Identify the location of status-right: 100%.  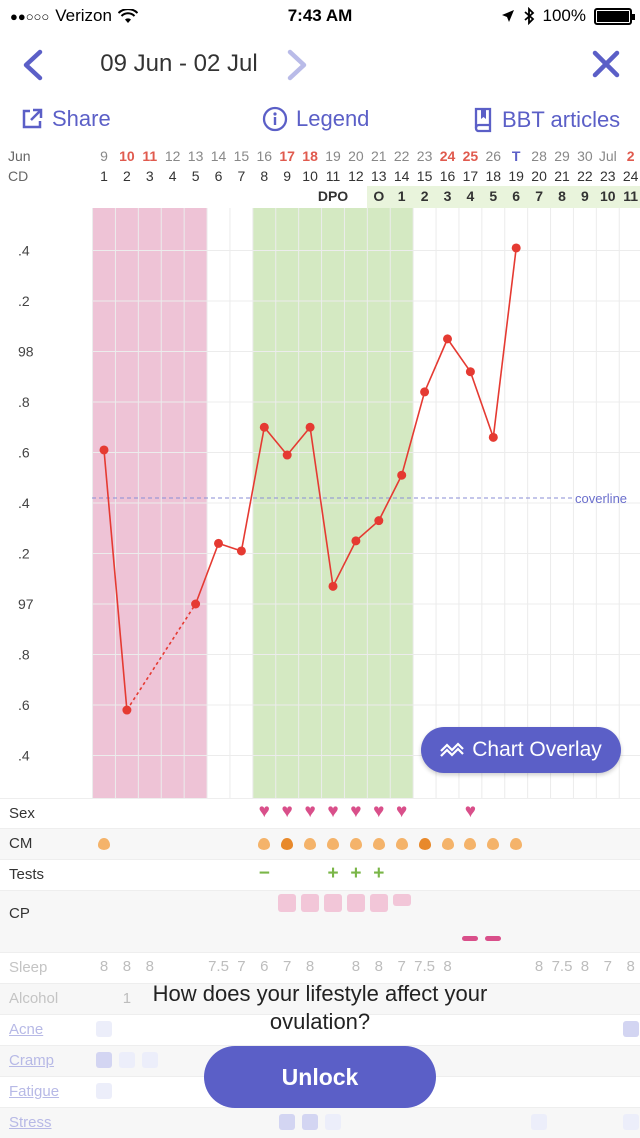
(568, 16).